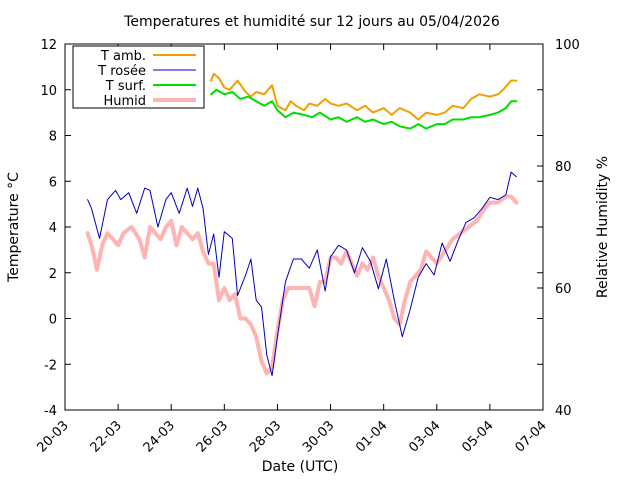  I want to click on y-tick-label: -4, so click(50, 411).